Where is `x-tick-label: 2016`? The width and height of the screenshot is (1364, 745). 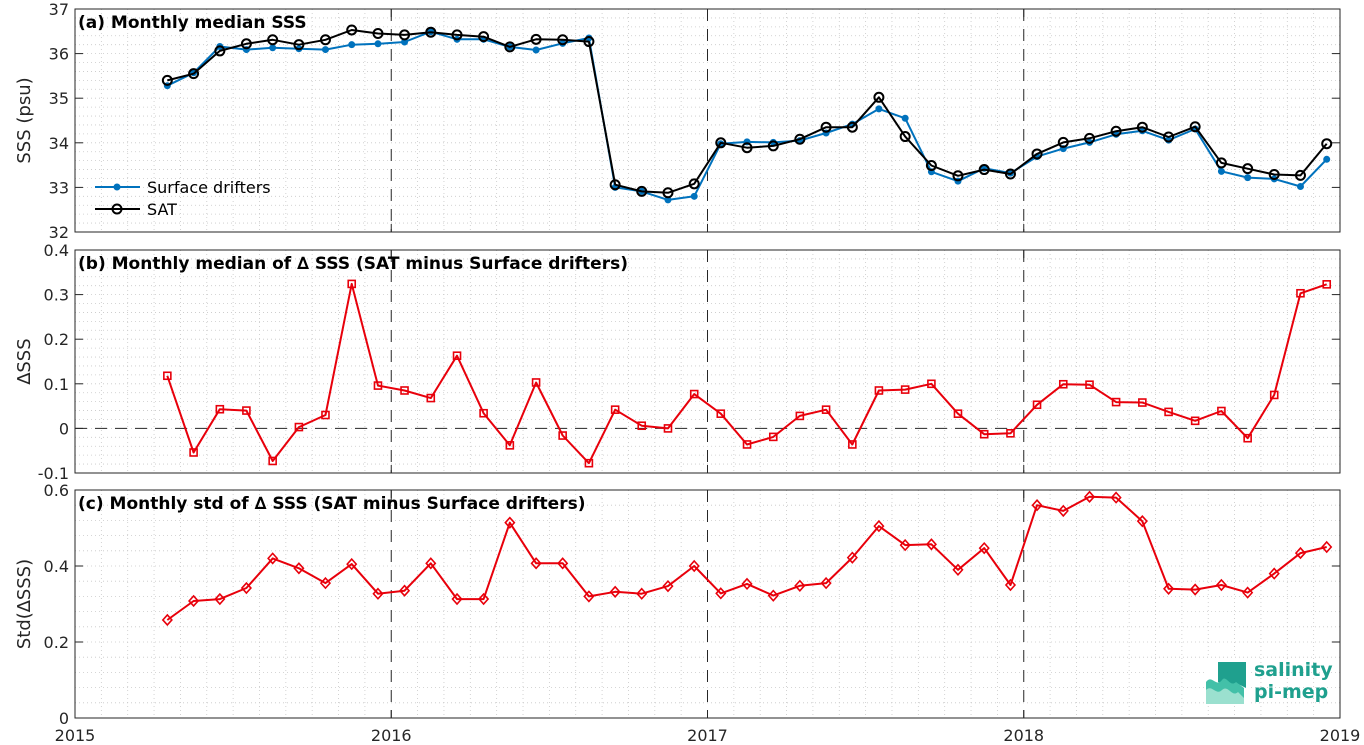
x-tick-label: 2016 is located at coordinates (391, 735).